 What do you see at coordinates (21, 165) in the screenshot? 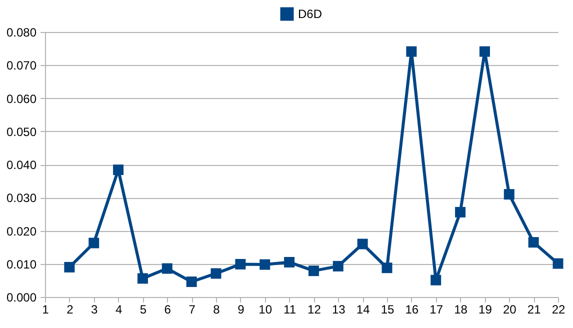
I see `y-tick-label: 0.040` at bounding box center [21, 165].